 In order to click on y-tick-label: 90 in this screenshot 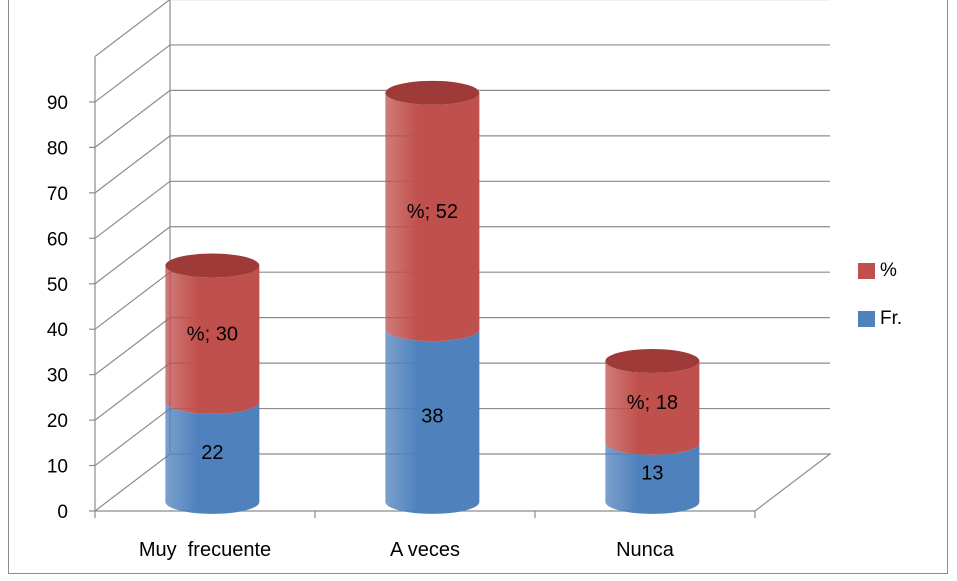, I will do `click(57, 103)`.